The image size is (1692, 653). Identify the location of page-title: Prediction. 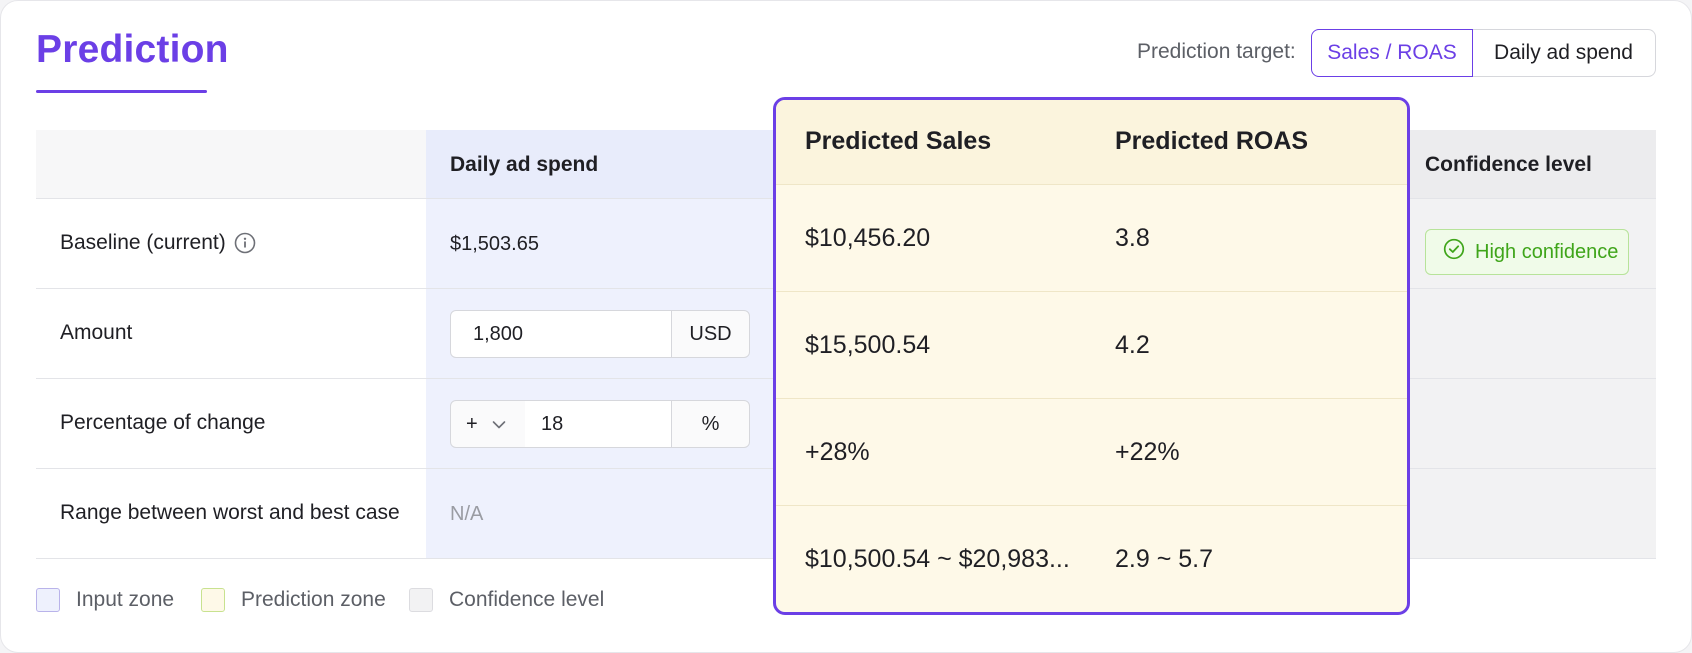
(132, 49).